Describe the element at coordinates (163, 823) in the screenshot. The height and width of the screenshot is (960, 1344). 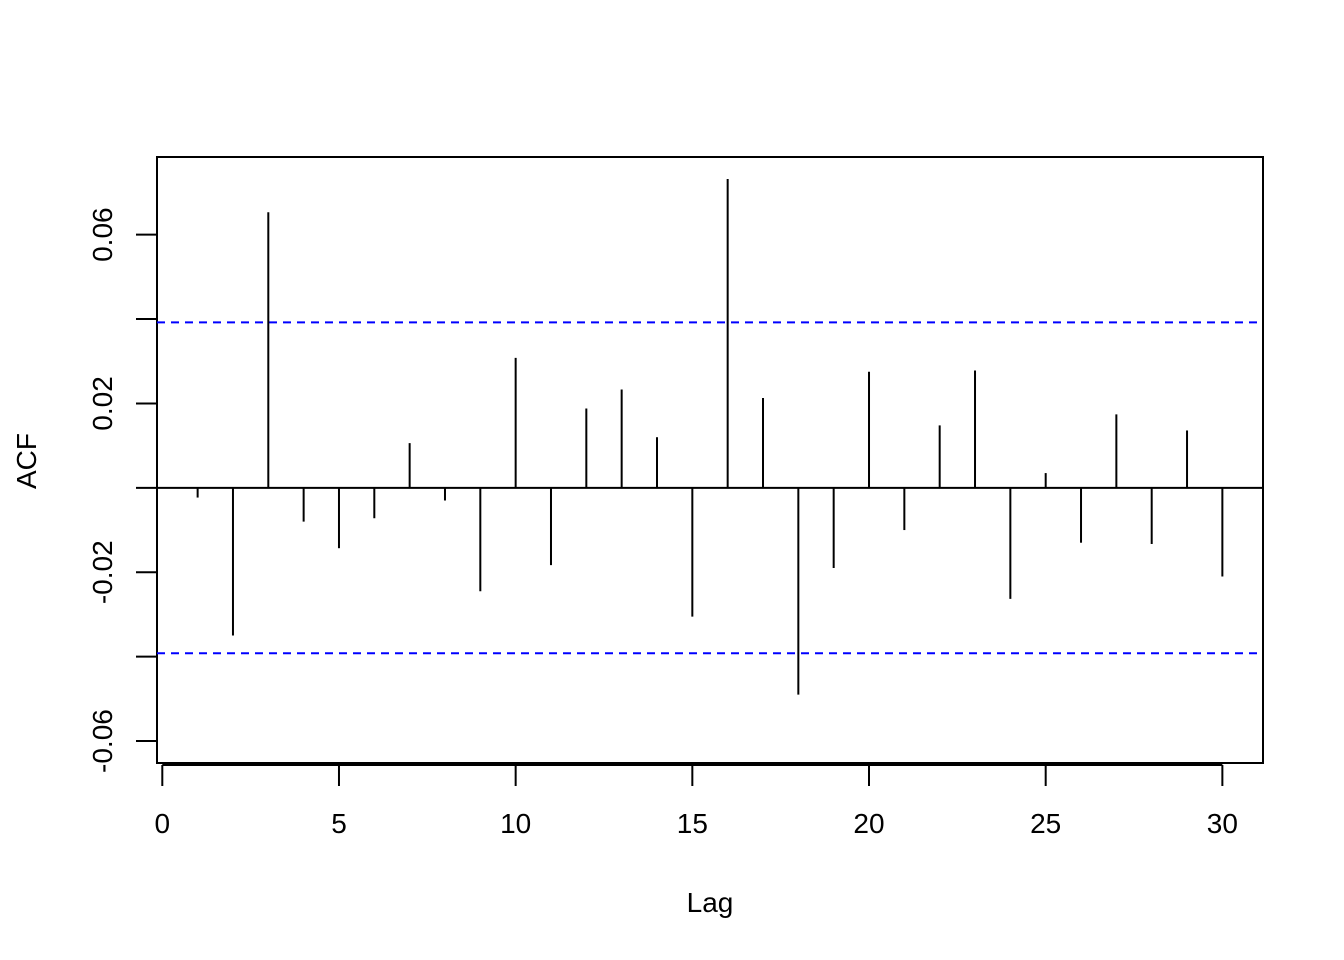
I see `x-tick-label: 0` at that location.